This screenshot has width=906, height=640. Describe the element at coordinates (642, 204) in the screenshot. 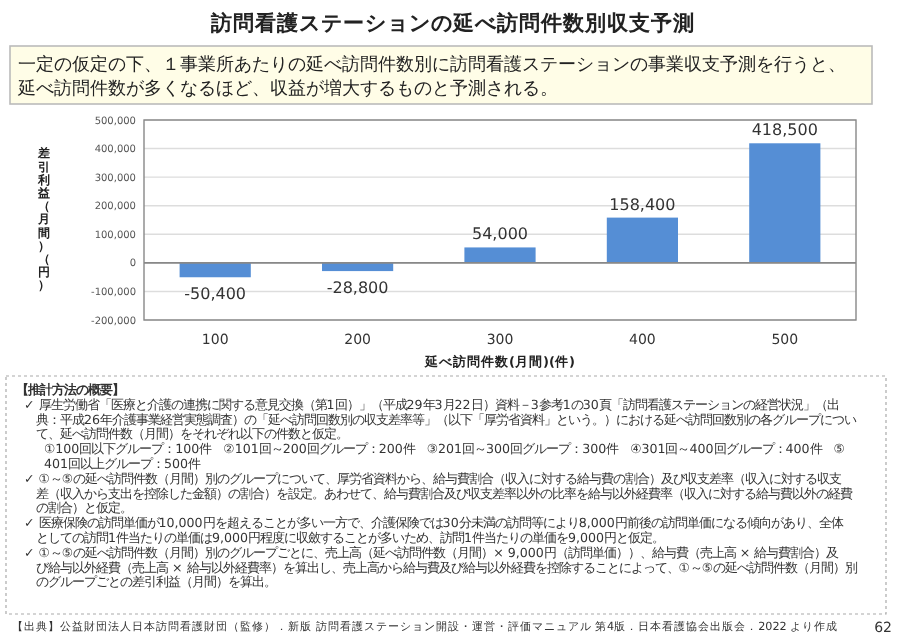

I see `data-label: 158,400` at that location.